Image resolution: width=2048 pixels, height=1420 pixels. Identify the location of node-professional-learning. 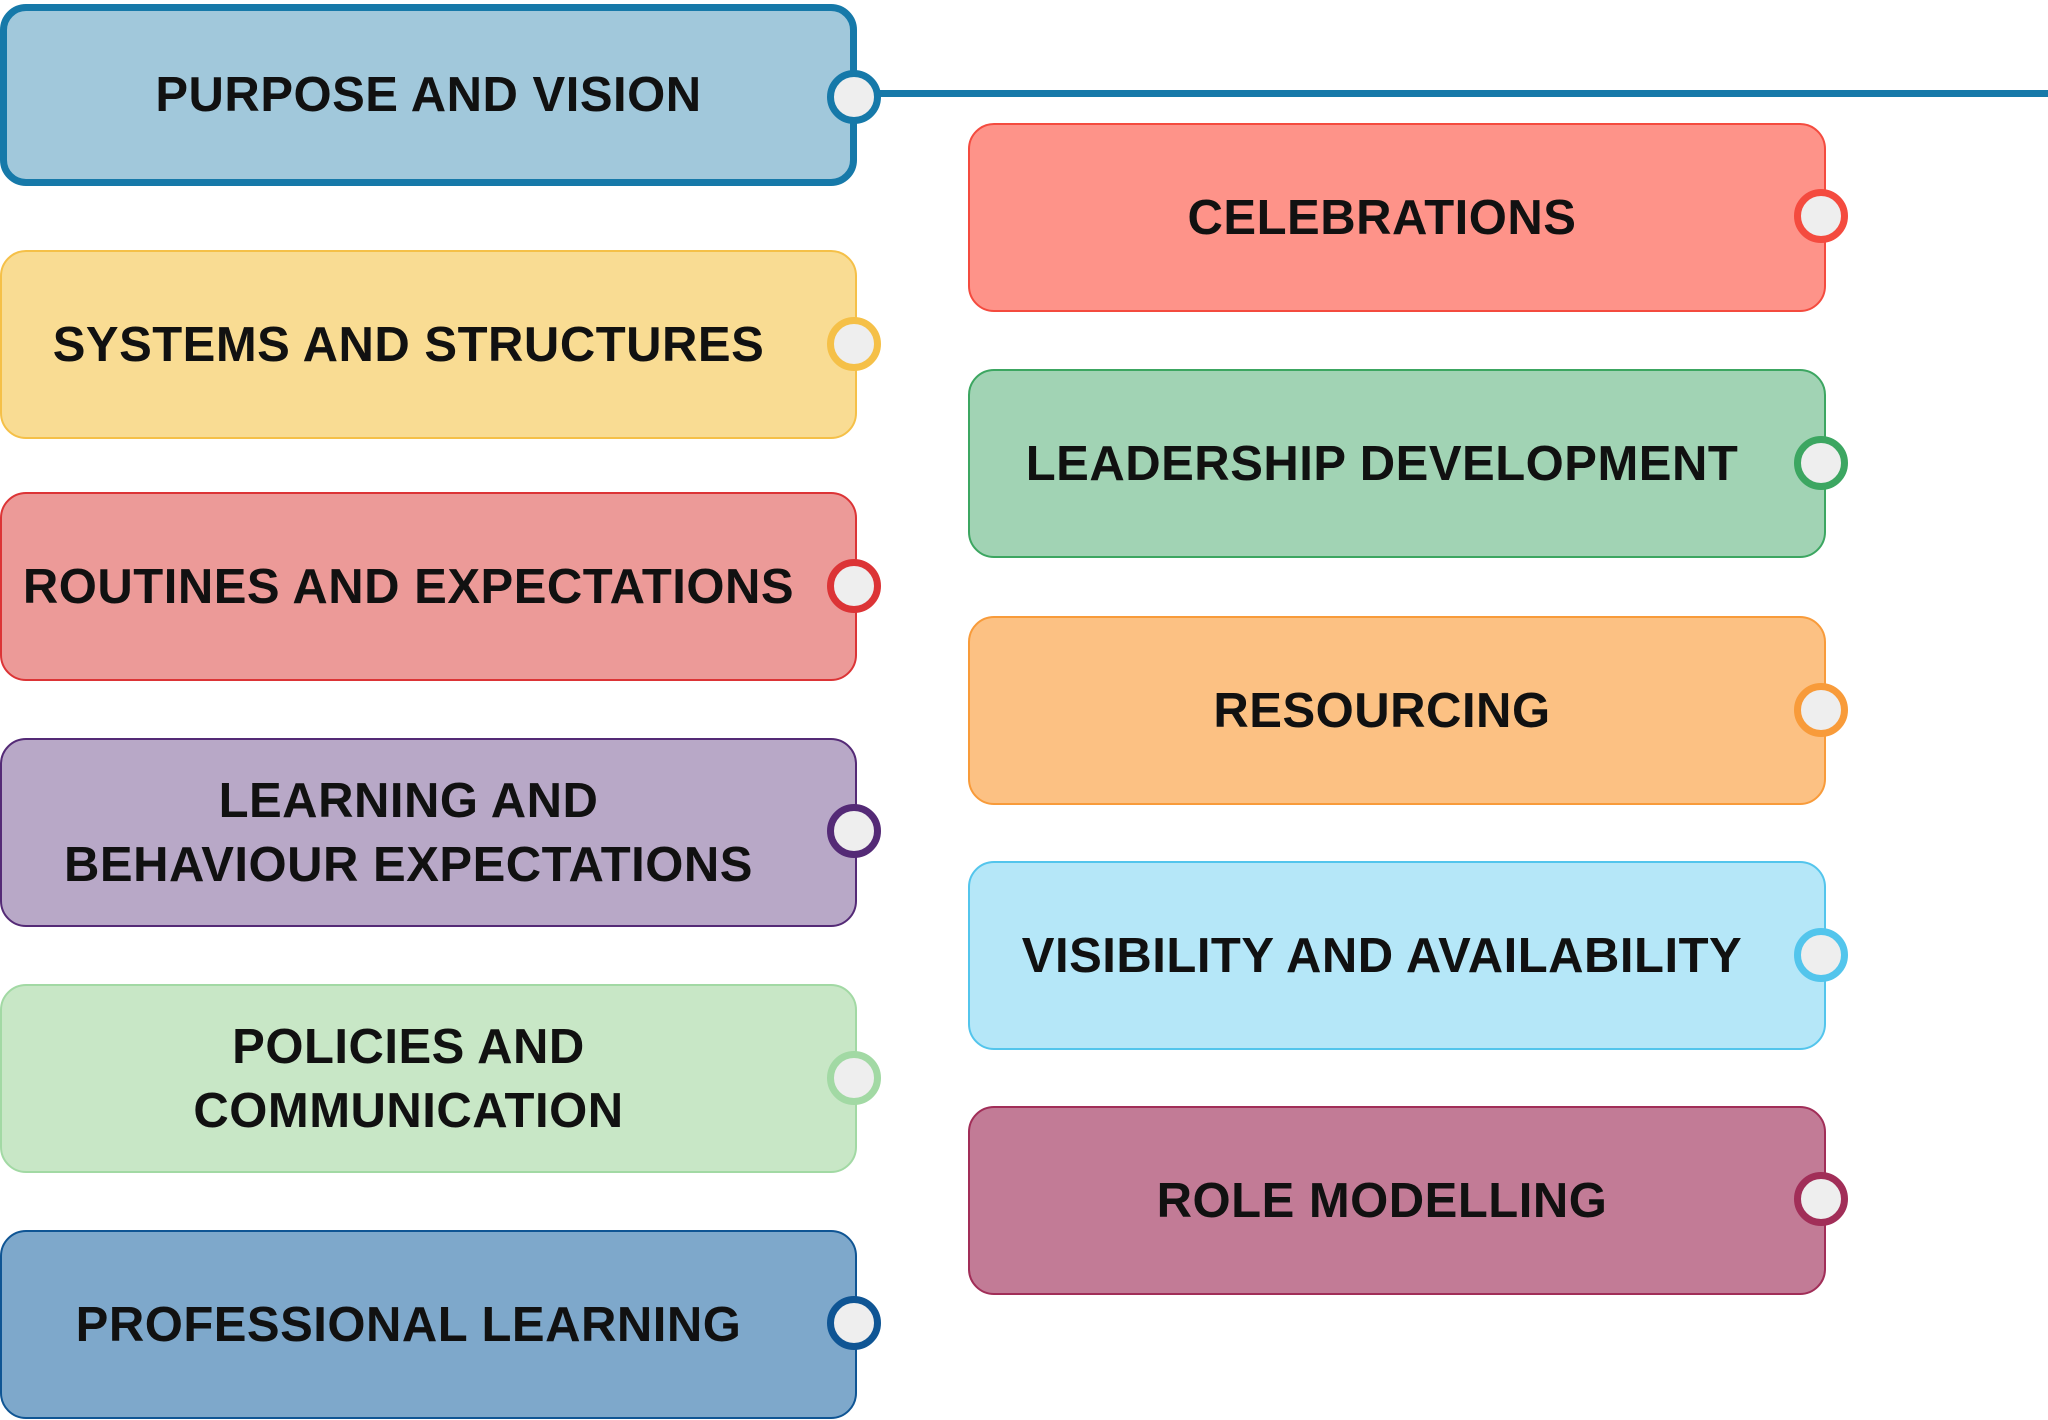
(854, 1323).